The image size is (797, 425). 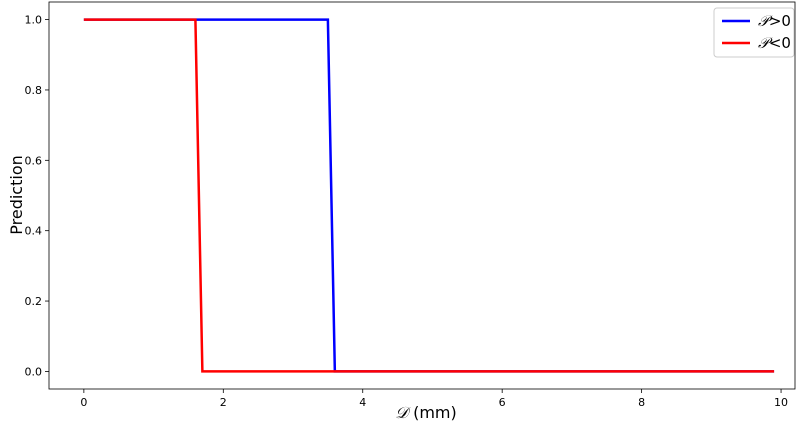 I want to click on x-tick-label: 10, so click(x=781, y=402).